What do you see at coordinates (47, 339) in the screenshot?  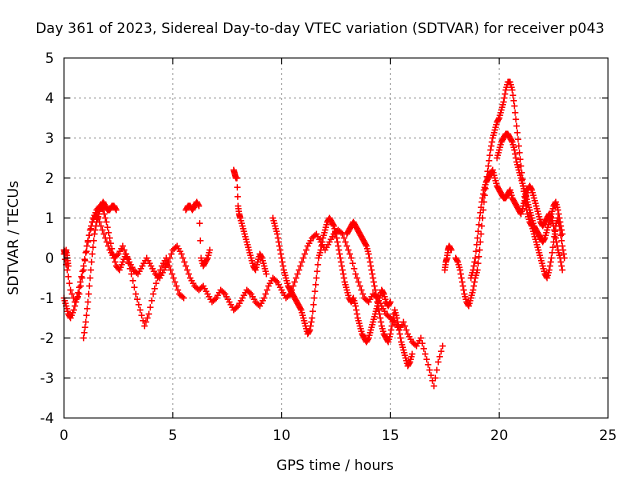 I see `y-tick-label: -2` at bounding box center [47, 339].